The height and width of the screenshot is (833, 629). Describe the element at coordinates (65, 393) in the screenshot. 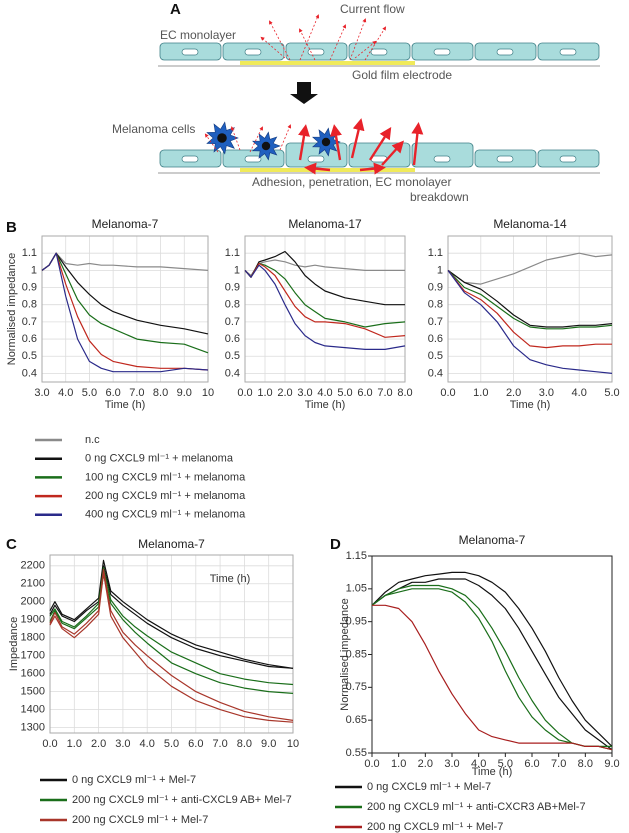

I see `x-tick-label: 4.0` at that location.